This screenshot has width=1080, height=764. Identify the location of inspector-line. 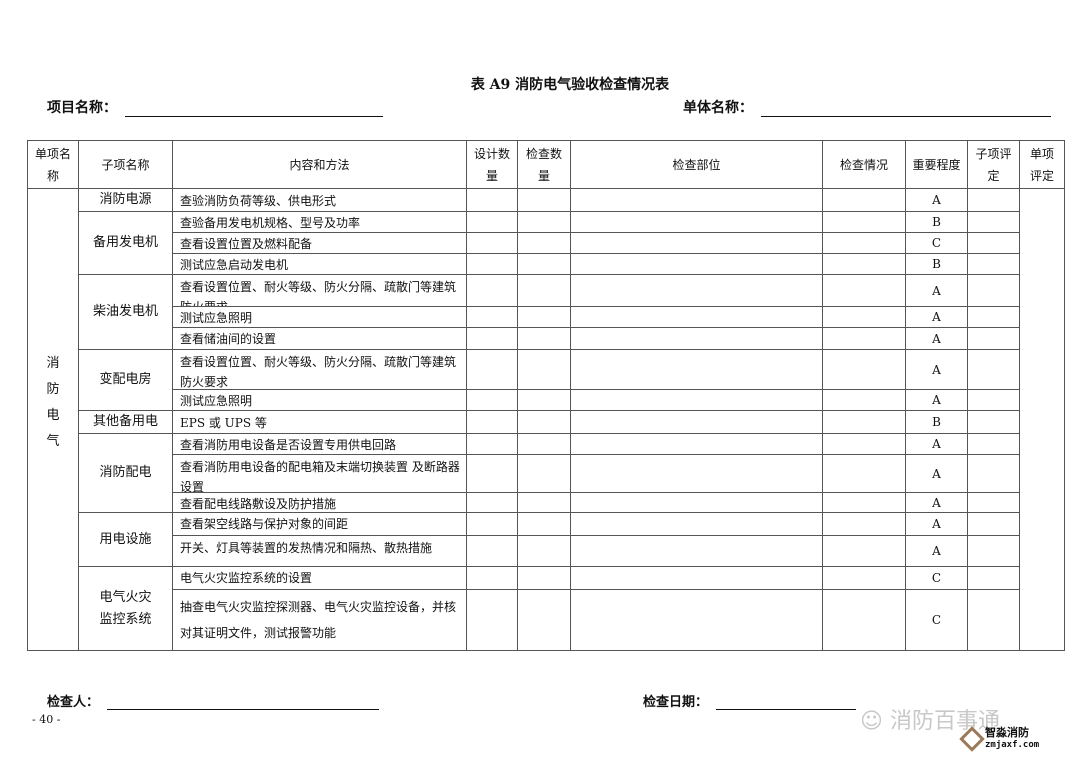
(243, 704).